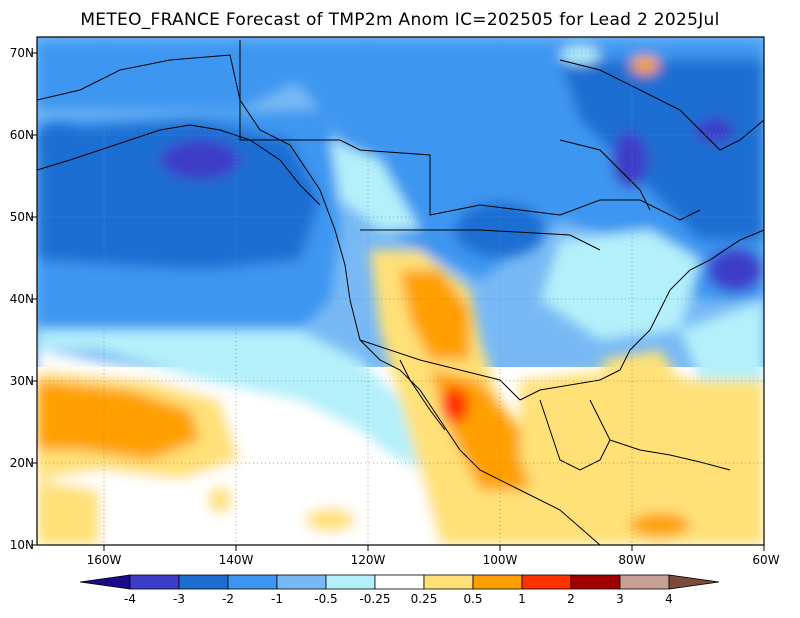  What do you see at coordinates (179, 599) in the screenshot?
I see `colorbar-label: -3` at bounding box center [179, 599].